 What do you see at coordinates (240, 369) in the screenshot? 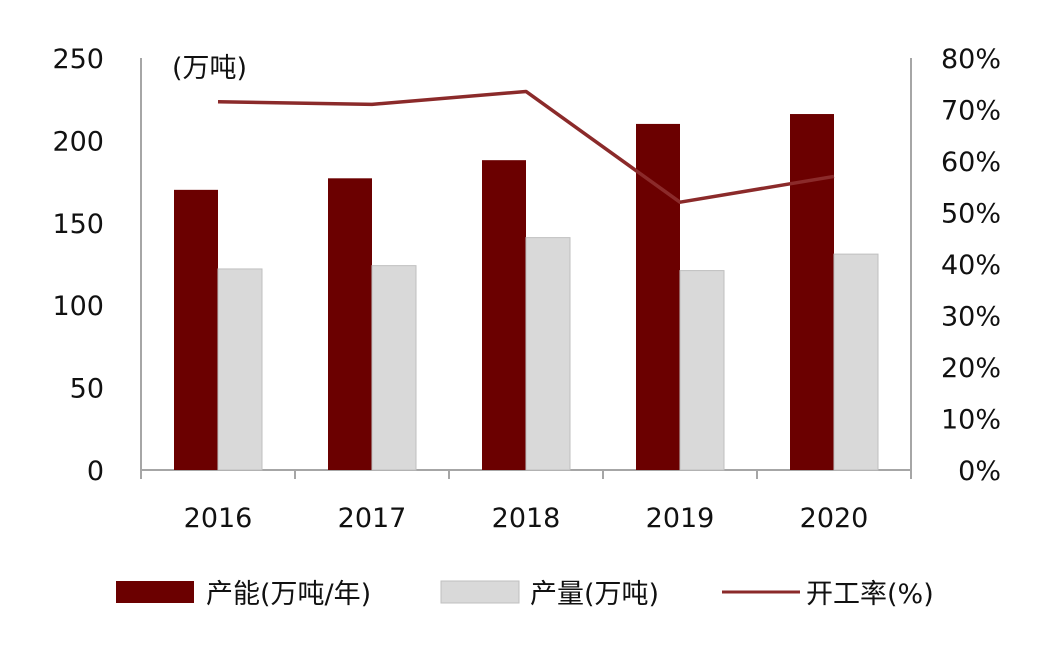
I see `bar-output-2016` at bounding box center [240, 369].